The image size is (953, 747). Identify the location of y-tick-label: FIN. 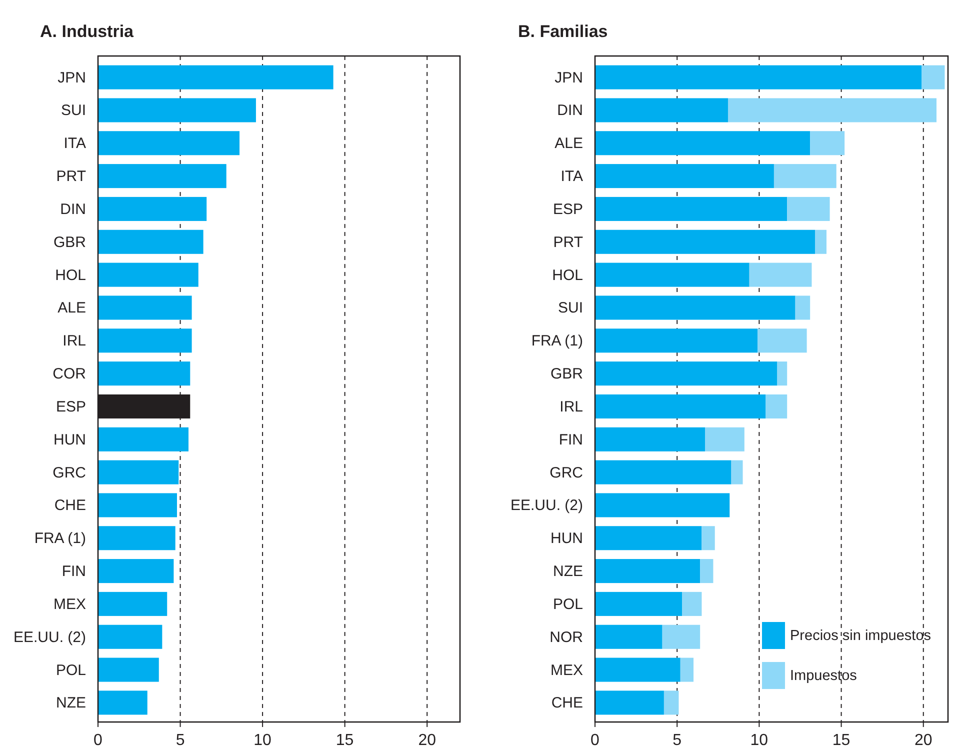
(74, 571).